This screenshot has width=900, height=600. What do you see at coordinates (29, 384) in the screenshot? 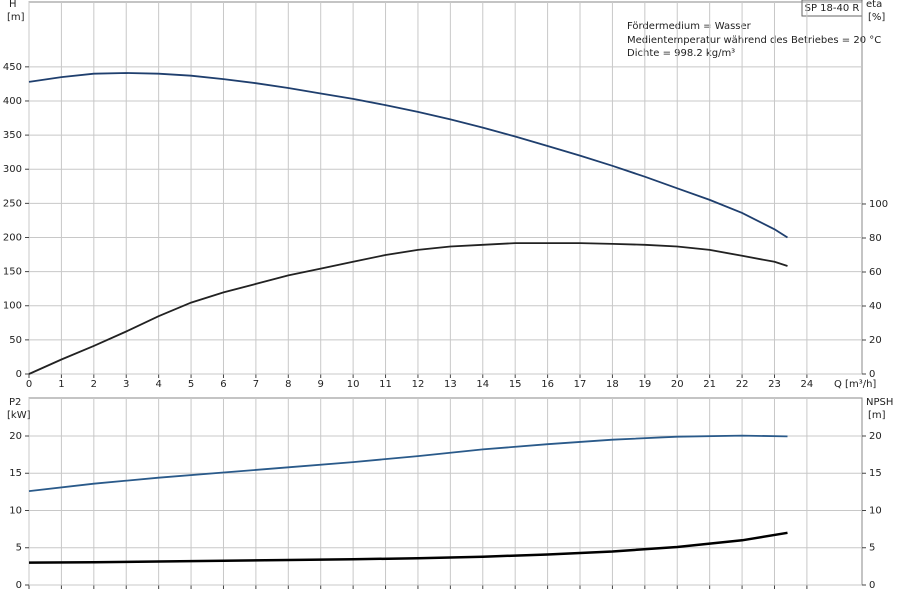
I see `x-tick-label: 0` at bounding box center [29, 384].